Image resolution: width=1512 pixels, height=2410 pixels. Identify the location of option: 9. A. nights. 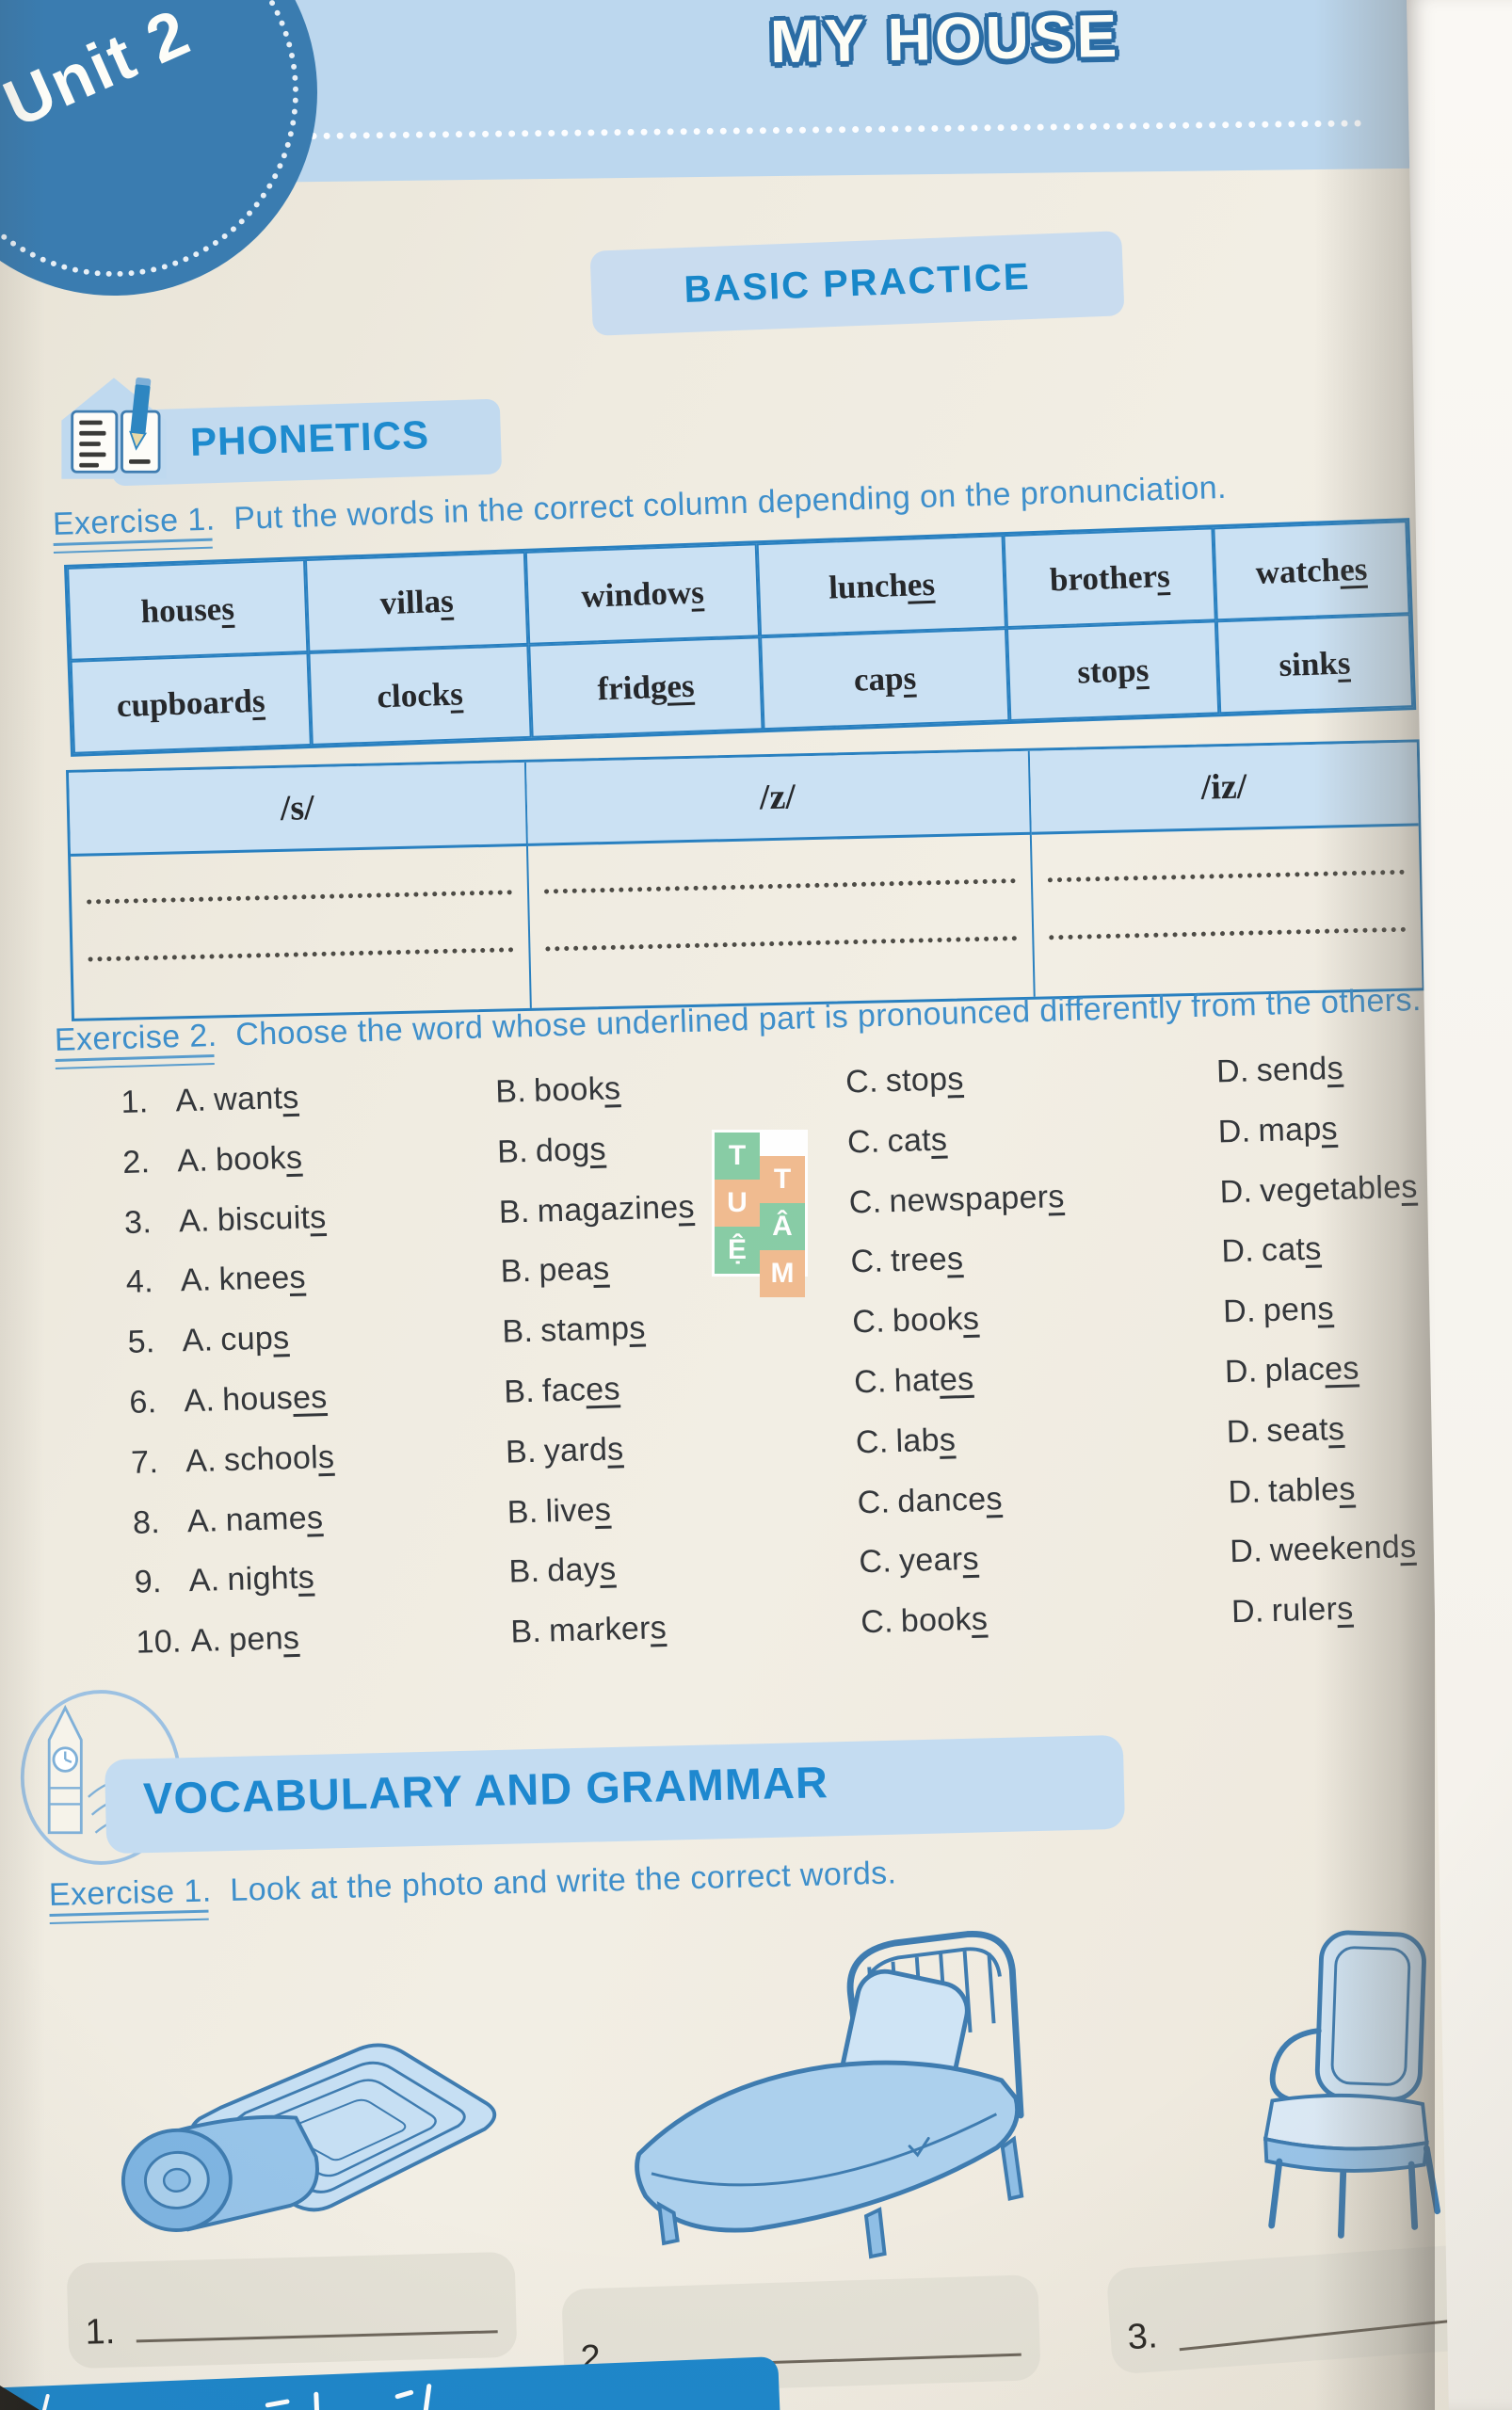
(322, 1589).